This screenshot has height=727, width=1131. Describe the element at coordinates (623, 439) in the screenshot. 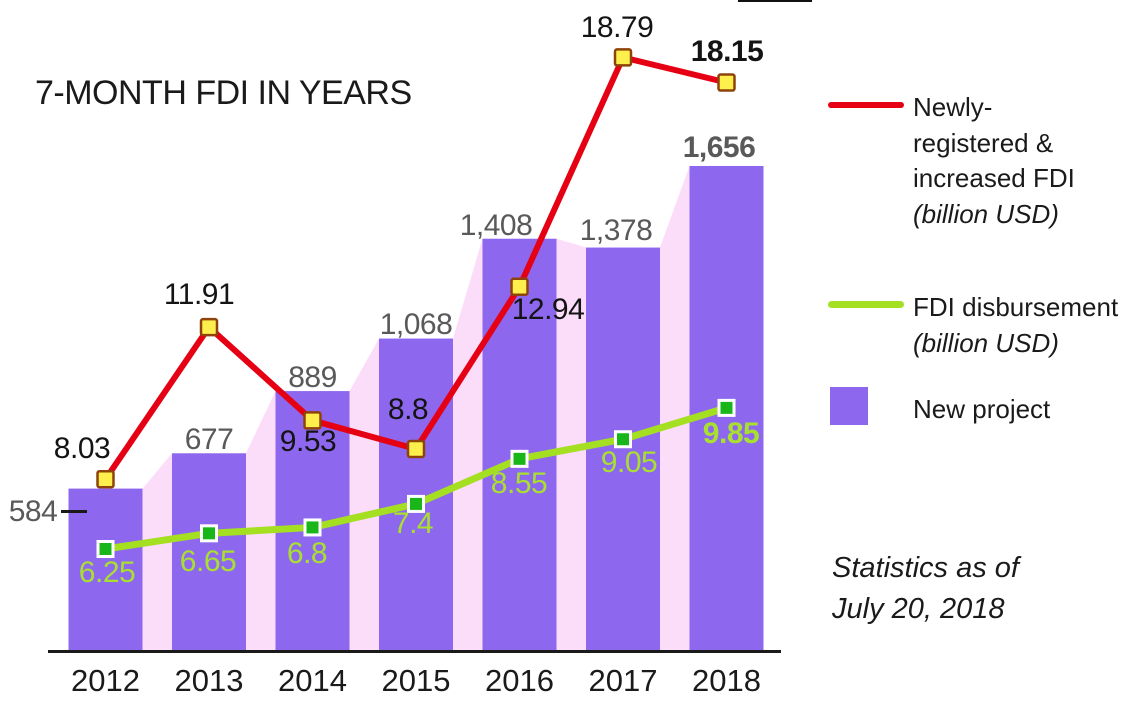

I see `green-marker-2017` at that location.